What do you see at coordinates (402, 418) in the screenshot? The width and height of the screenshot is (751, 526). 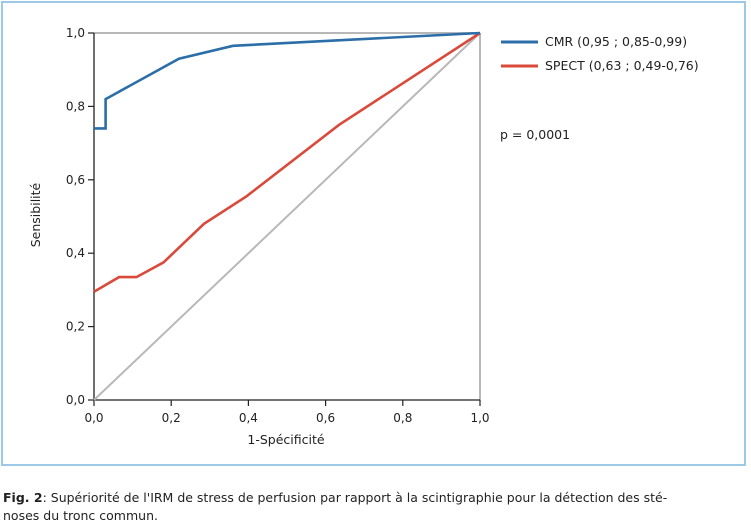 I see `x-tick-label: 0,8` at bounding box center [402, 418].